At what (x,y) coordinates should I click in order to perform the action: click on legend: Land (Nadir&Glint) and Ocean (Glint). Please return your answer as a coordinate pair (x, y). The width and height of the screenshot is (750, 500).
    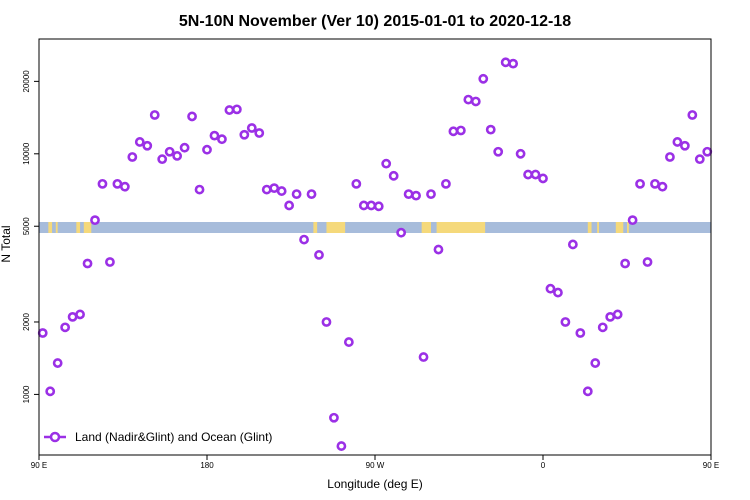
    Looking at the image, I should click on (158, 437).